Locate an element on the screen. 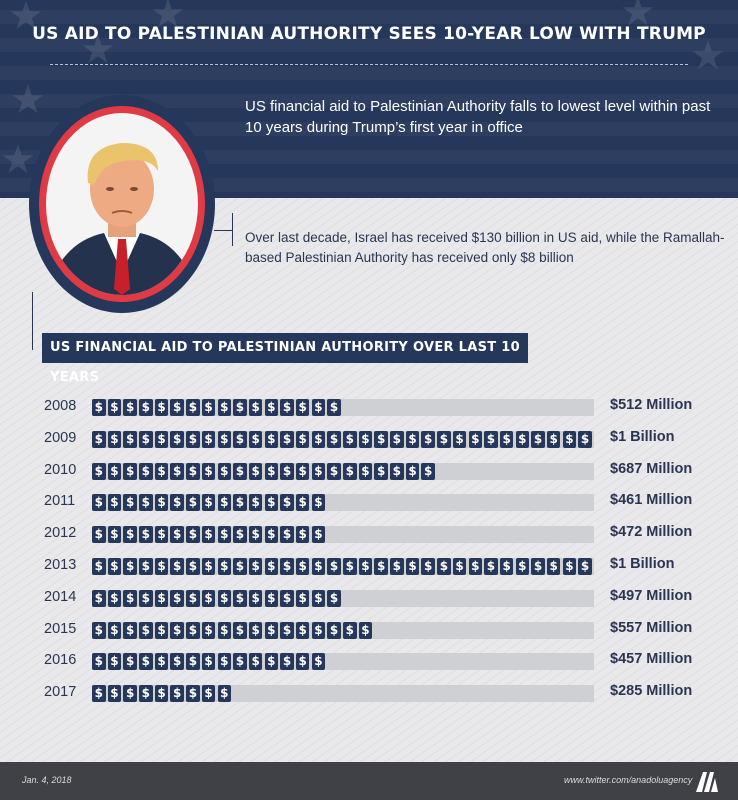  bar: $ $ $ $ $ $ $ $ $ is located at coordinates (162, 694).